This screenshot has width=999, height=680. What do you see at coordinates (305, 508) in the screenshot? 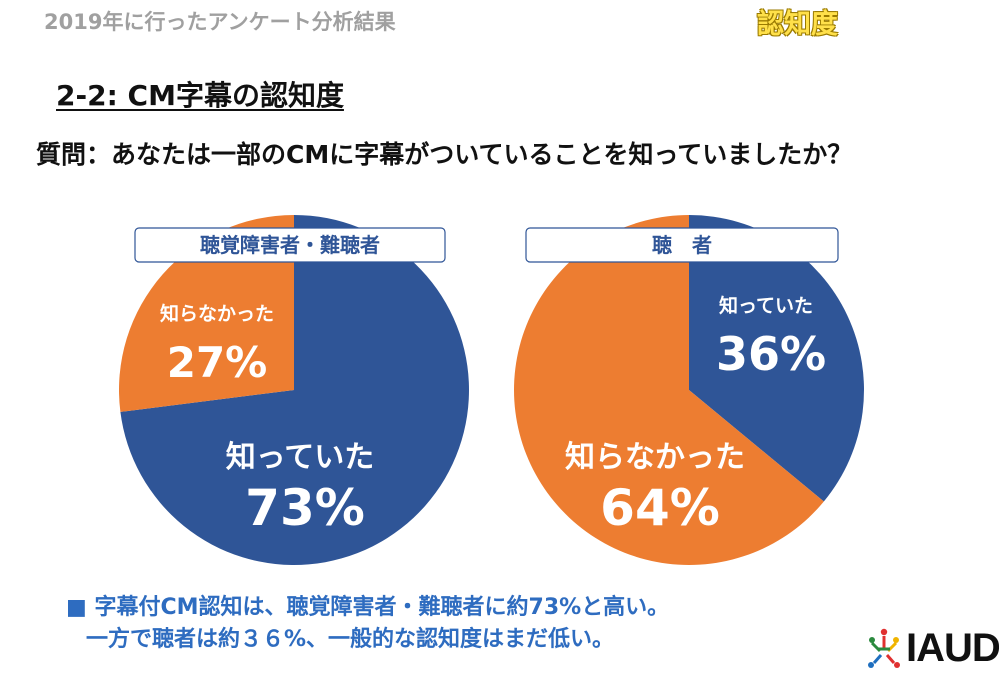
I see `slice-percent: 73%` at bounding box center [305, 508].